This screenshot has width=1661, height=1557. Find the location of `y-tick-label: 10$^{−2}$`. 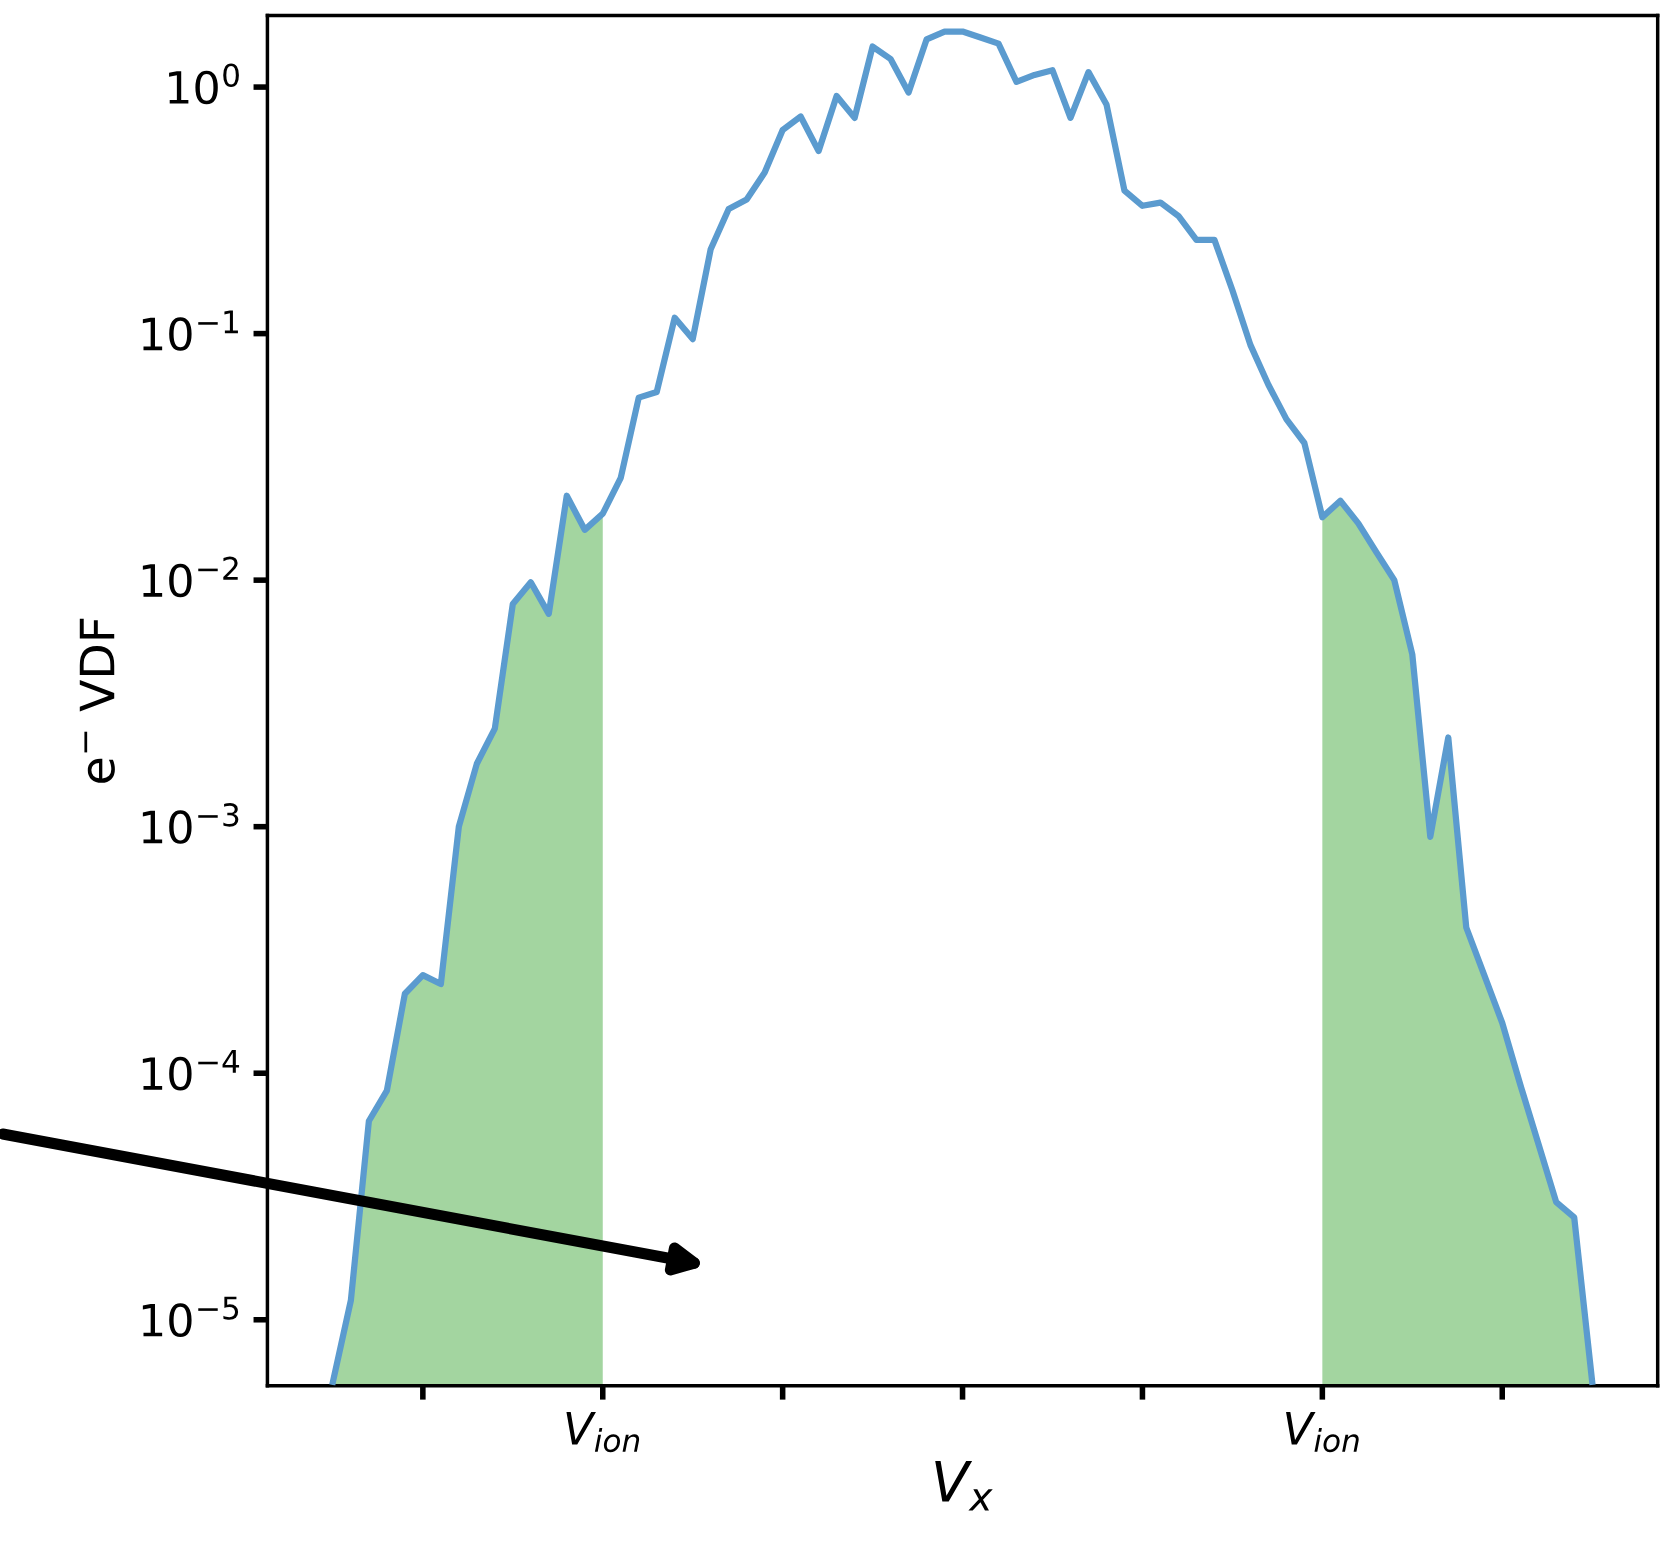

y-tick-label: 10$^{−2}$ is located at coordinates (190, 577).